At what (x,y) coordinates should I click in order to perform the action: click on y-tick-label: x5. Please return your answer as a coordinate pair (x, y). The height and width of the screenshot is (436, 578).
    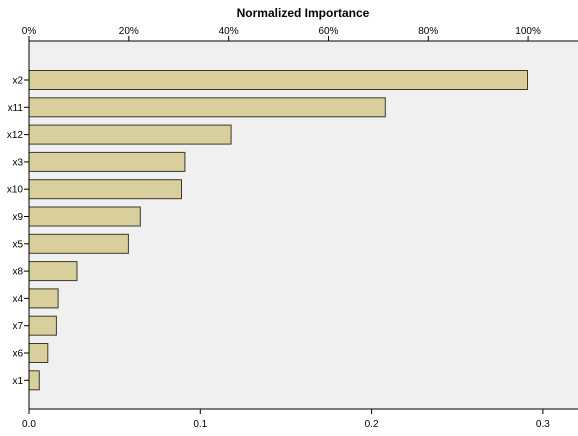
    Looking at the image, I should click on (17, 244).